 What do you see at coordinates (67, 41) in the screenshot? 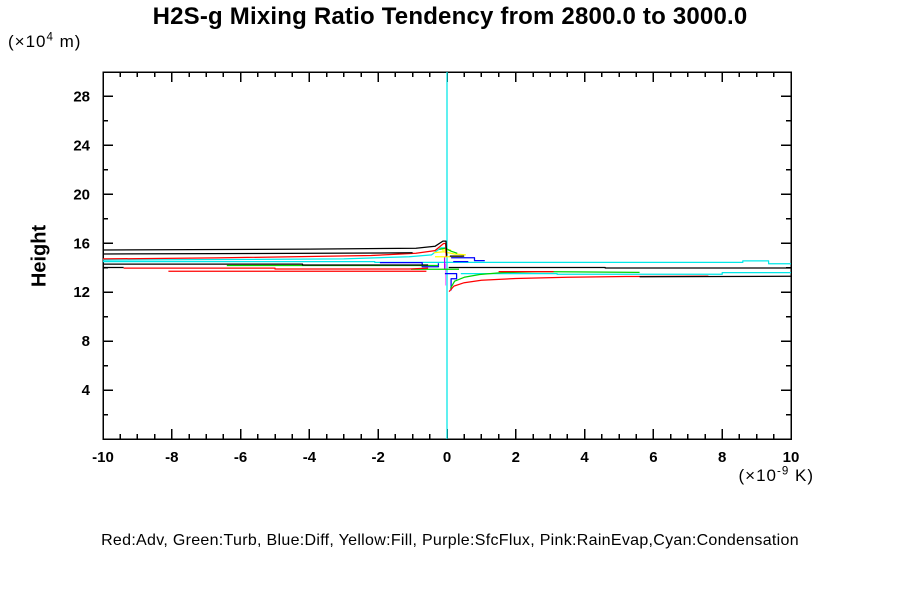
I see `y-unit-suffix: m)` at bounding box center [67, 41].